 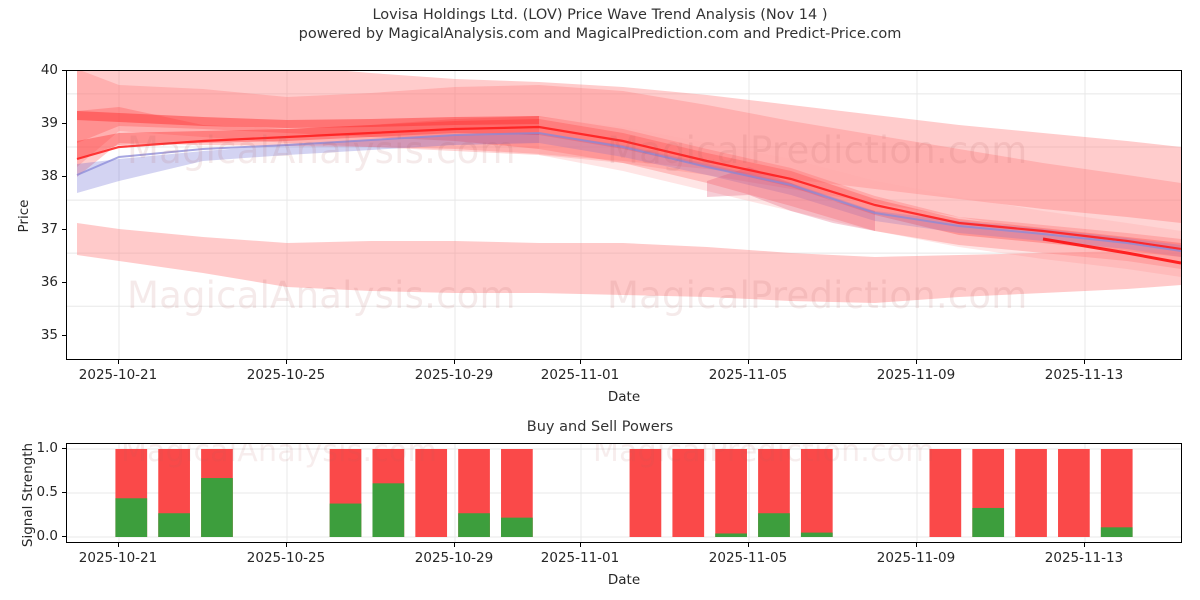 I want to click on price-band-halo, so click(x=860, y=197).